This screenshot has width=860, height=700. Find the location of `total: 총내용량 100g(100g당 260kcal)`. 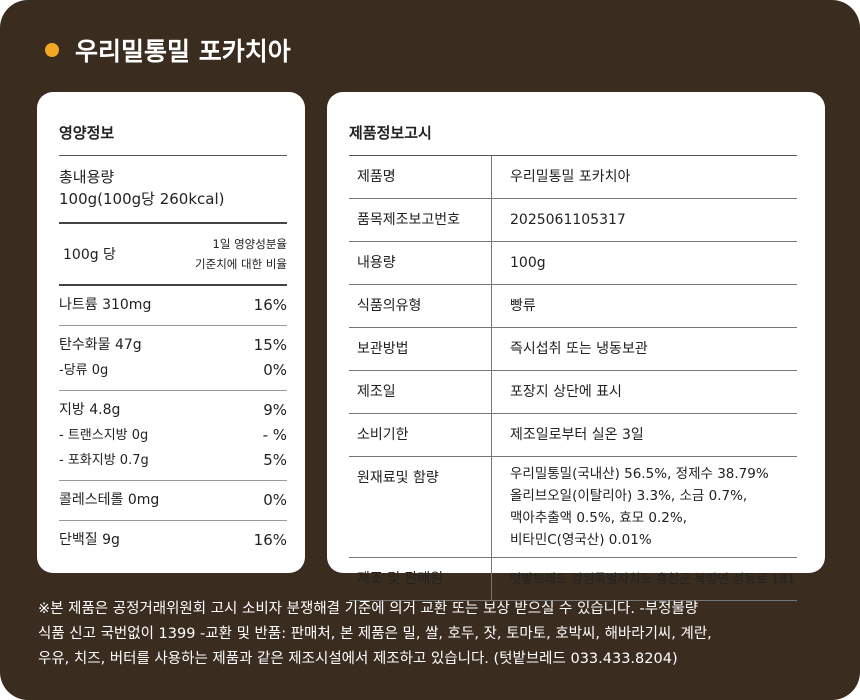

total: 총내용량 100g(100g당 260kcal) is located at coordinates (173, 190).